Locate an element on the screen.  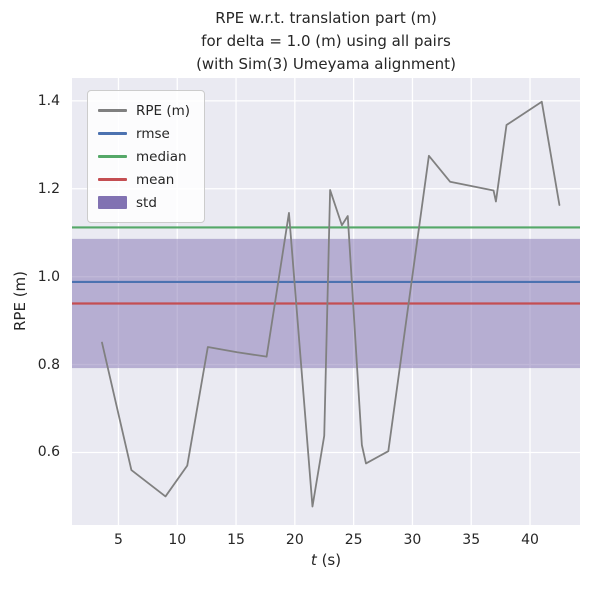
x-tick-label: 40 is located at coordinates (530, 540).